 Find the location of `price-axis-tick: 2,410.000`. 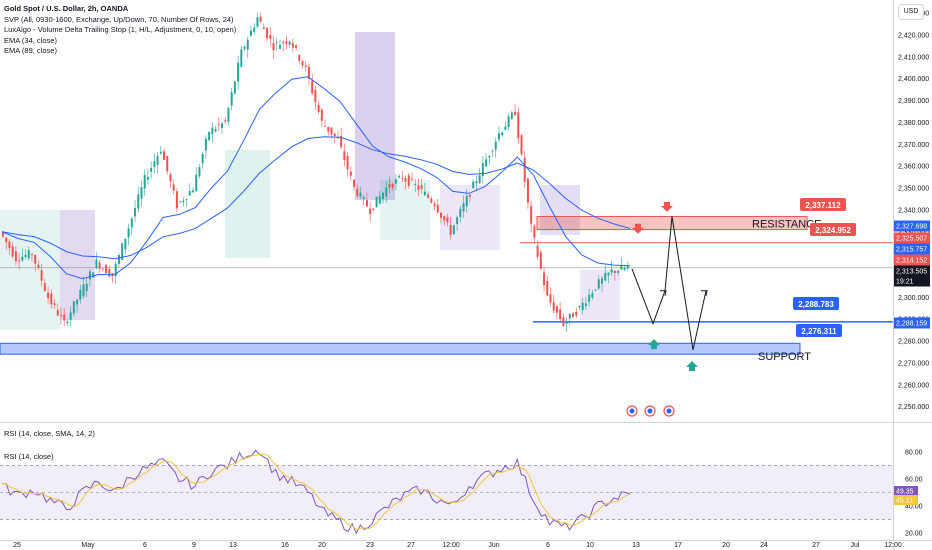

price-axis-tick: 2,410.000 is located at coordinates (913, 57).